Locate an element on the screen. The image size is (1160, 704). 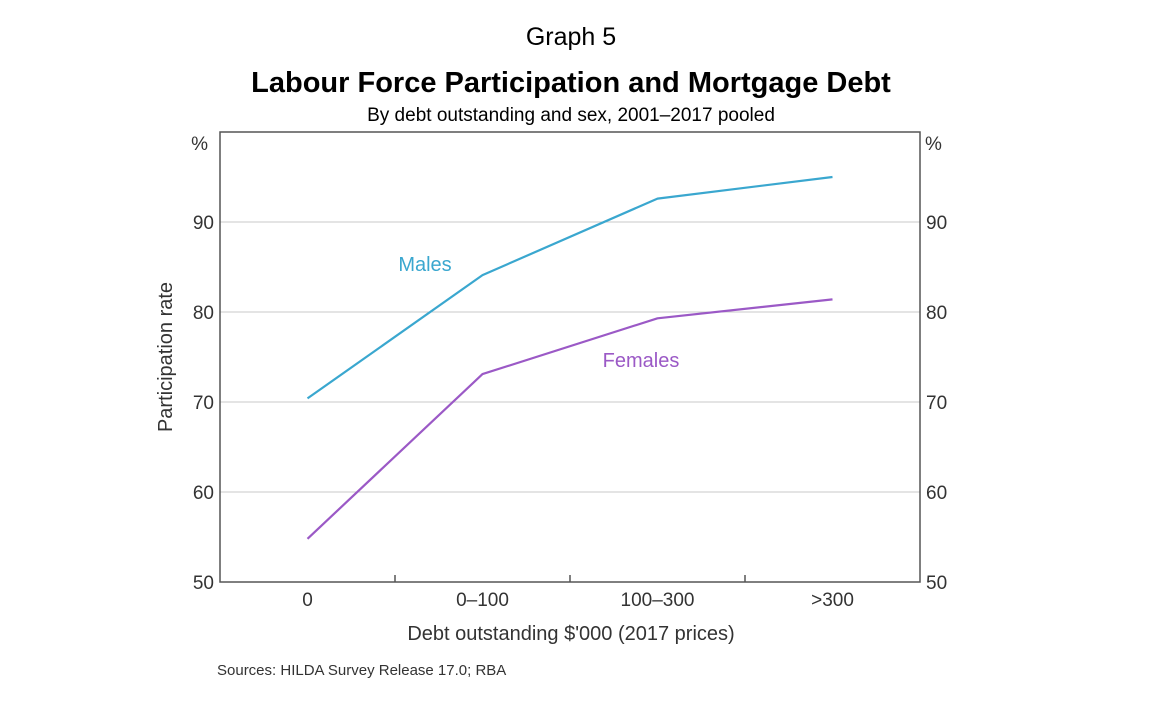
y-tick-label-left: 60 is located at coordinates (203, 493).